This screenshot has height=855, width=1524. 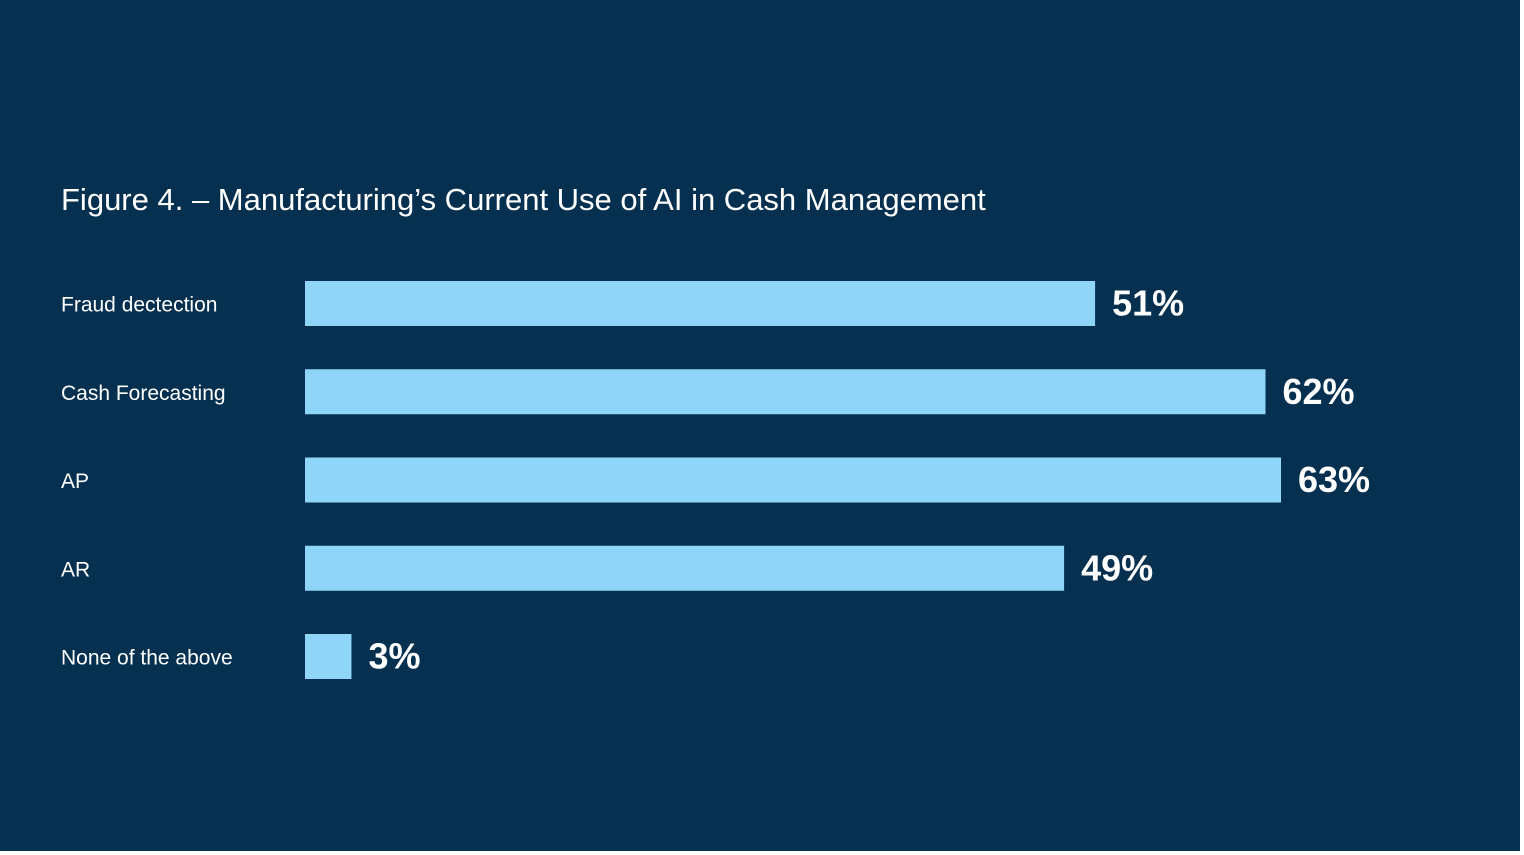 What do you see at coordinates (143, 393) in the screenshot?
I see `category-label: Cash Forecasting` at bounding box center [143, 393].